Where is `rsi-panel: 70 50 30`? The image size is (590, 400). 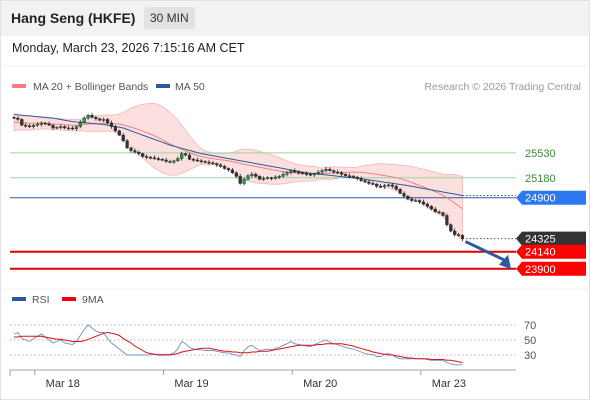 rsi-panel: 70 50 30 is located at coordinates (273, 343).